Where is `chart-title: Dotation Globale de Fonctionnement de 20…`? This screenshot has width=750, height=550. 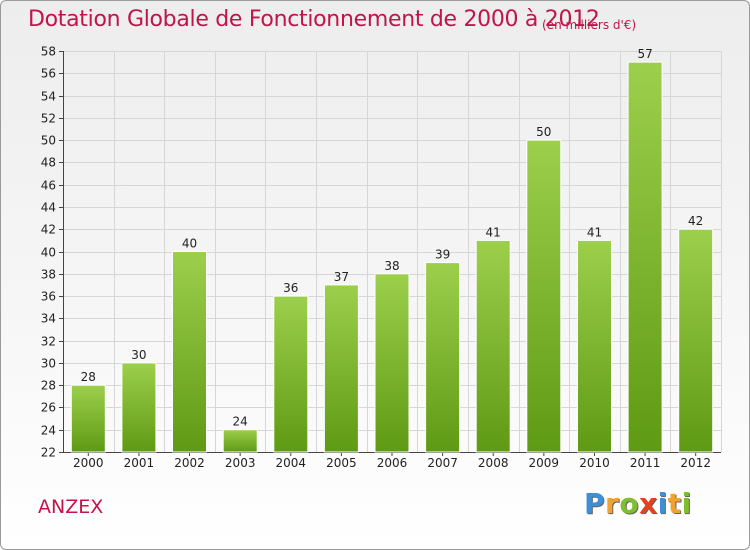
chart-title: Dotation Globale de Fonctionnement de 20… is located at coordinates (314, 19).